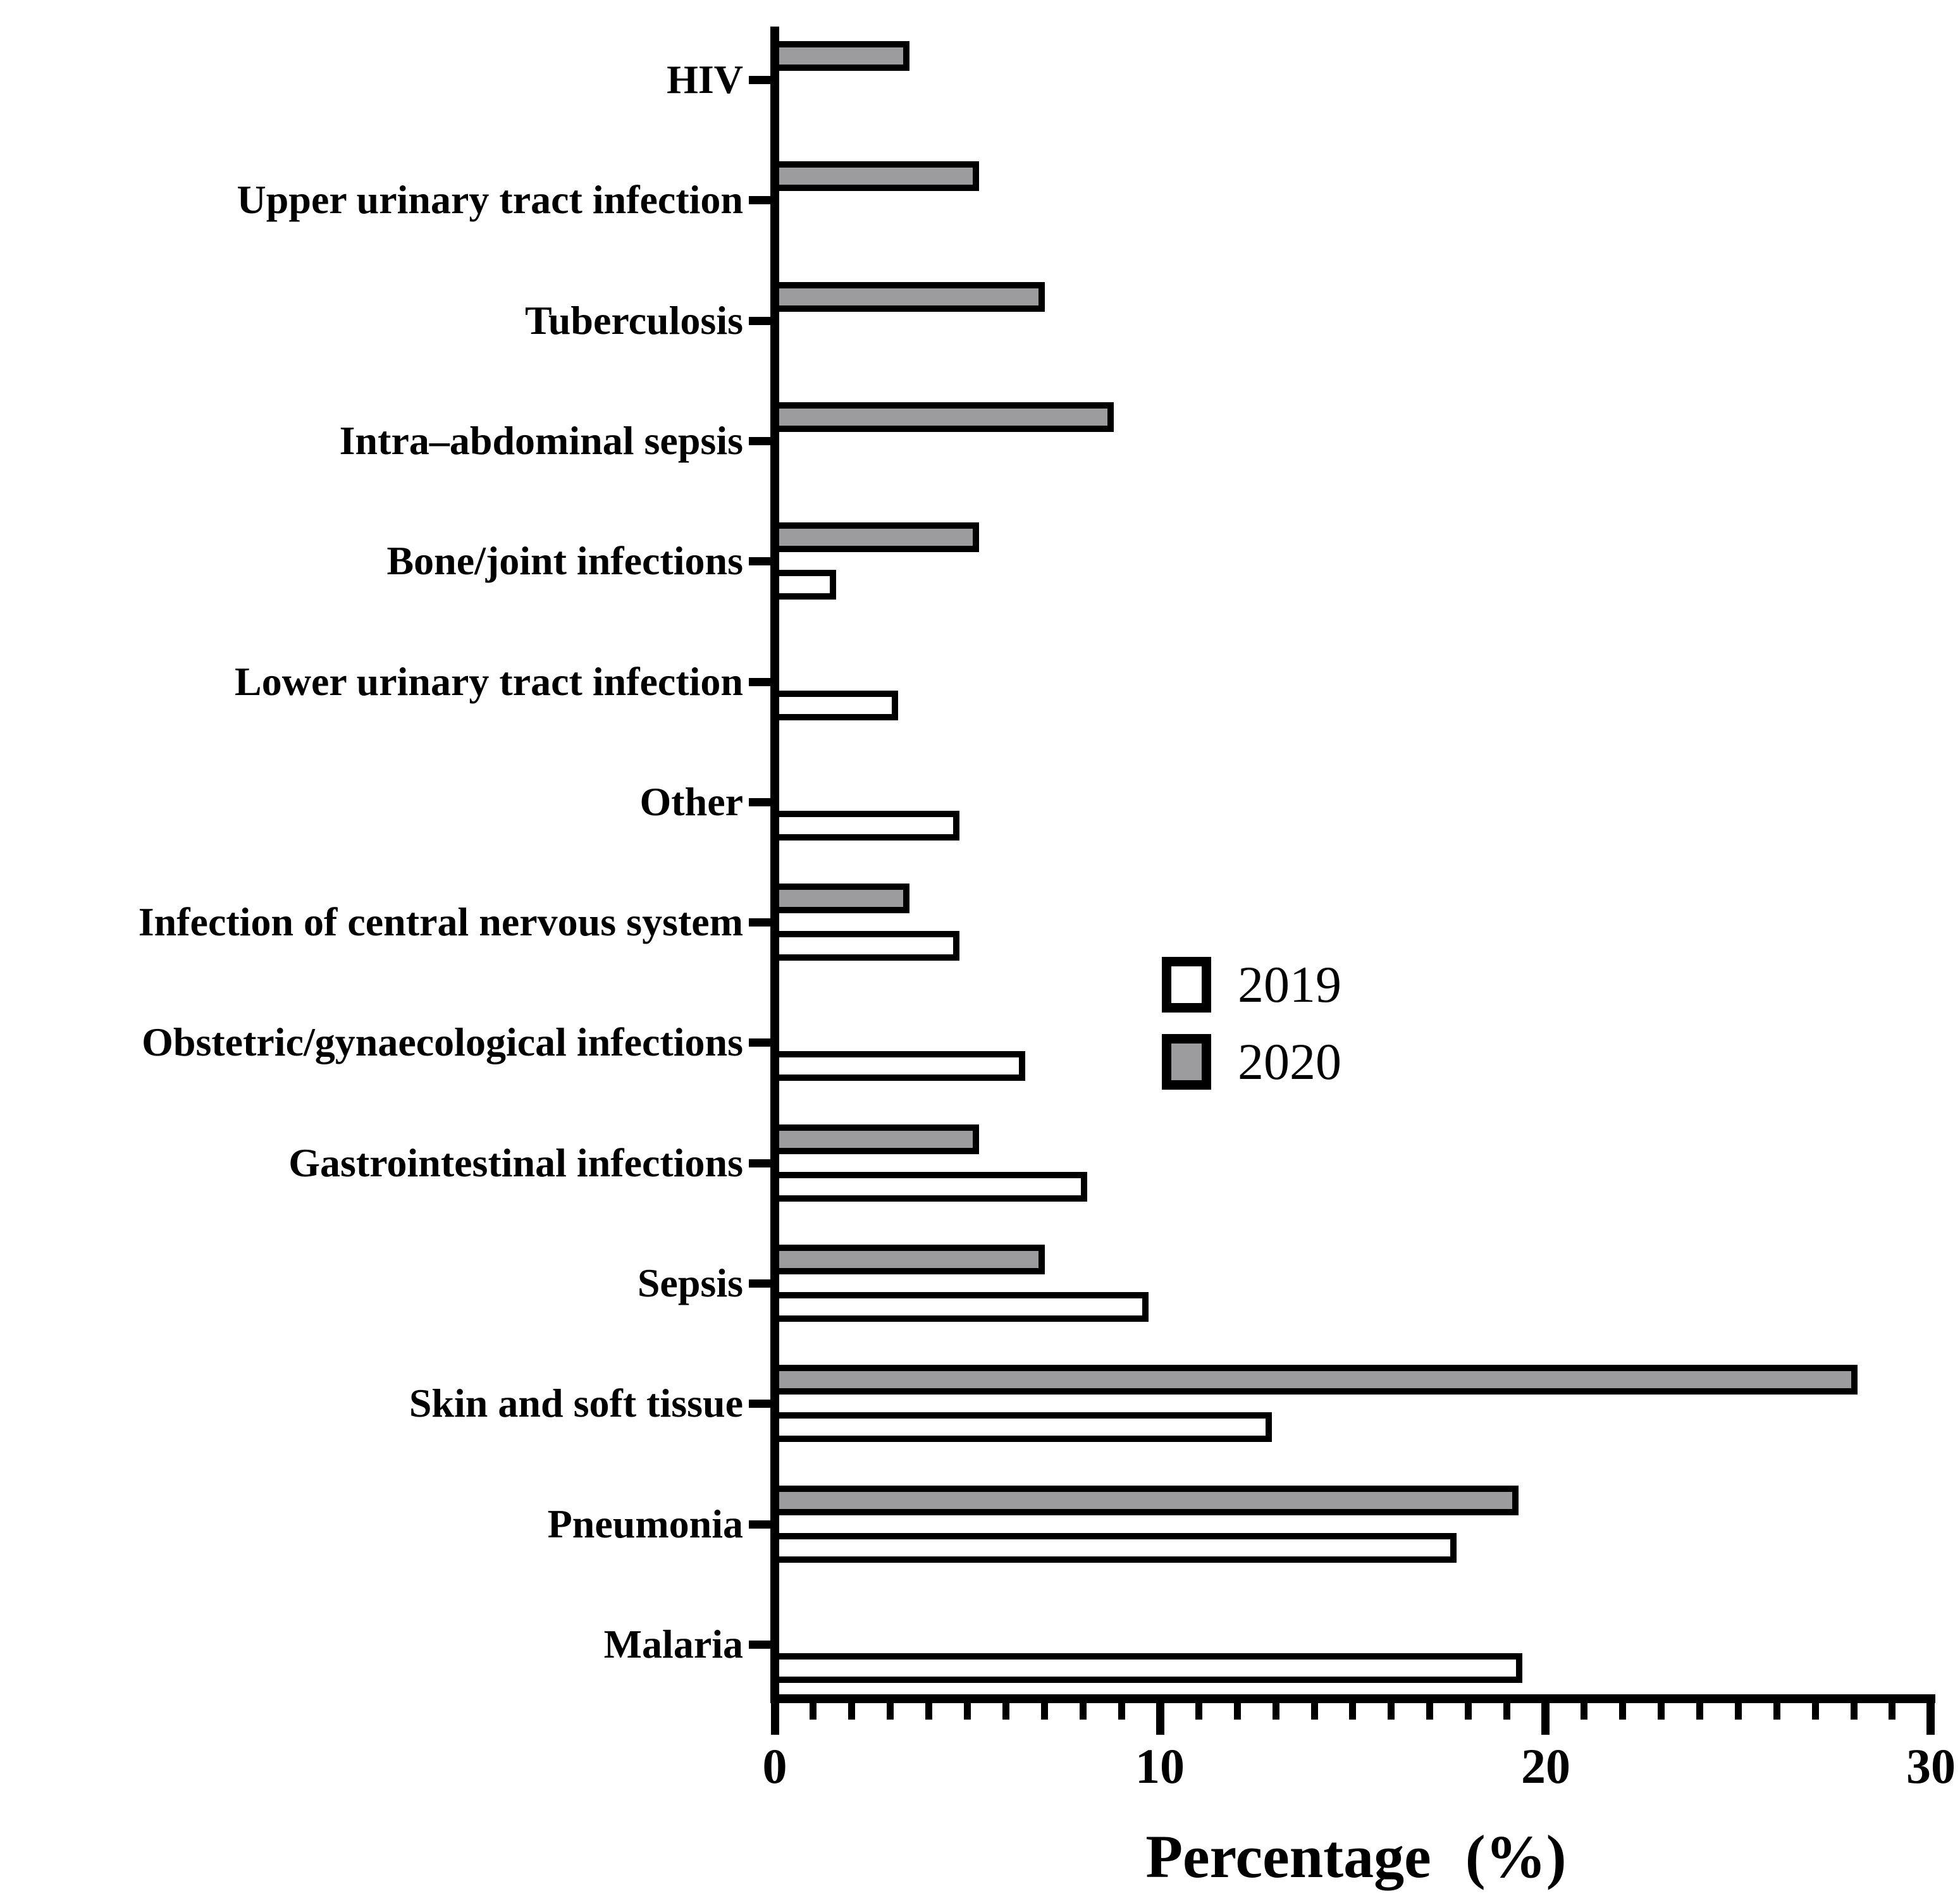 This screenshot has width=1960, height=1903. What do you see at coordinates (673, 1644) in the screenshot?
I see `category-label: Malaria` at bounding box center [673, 1644].